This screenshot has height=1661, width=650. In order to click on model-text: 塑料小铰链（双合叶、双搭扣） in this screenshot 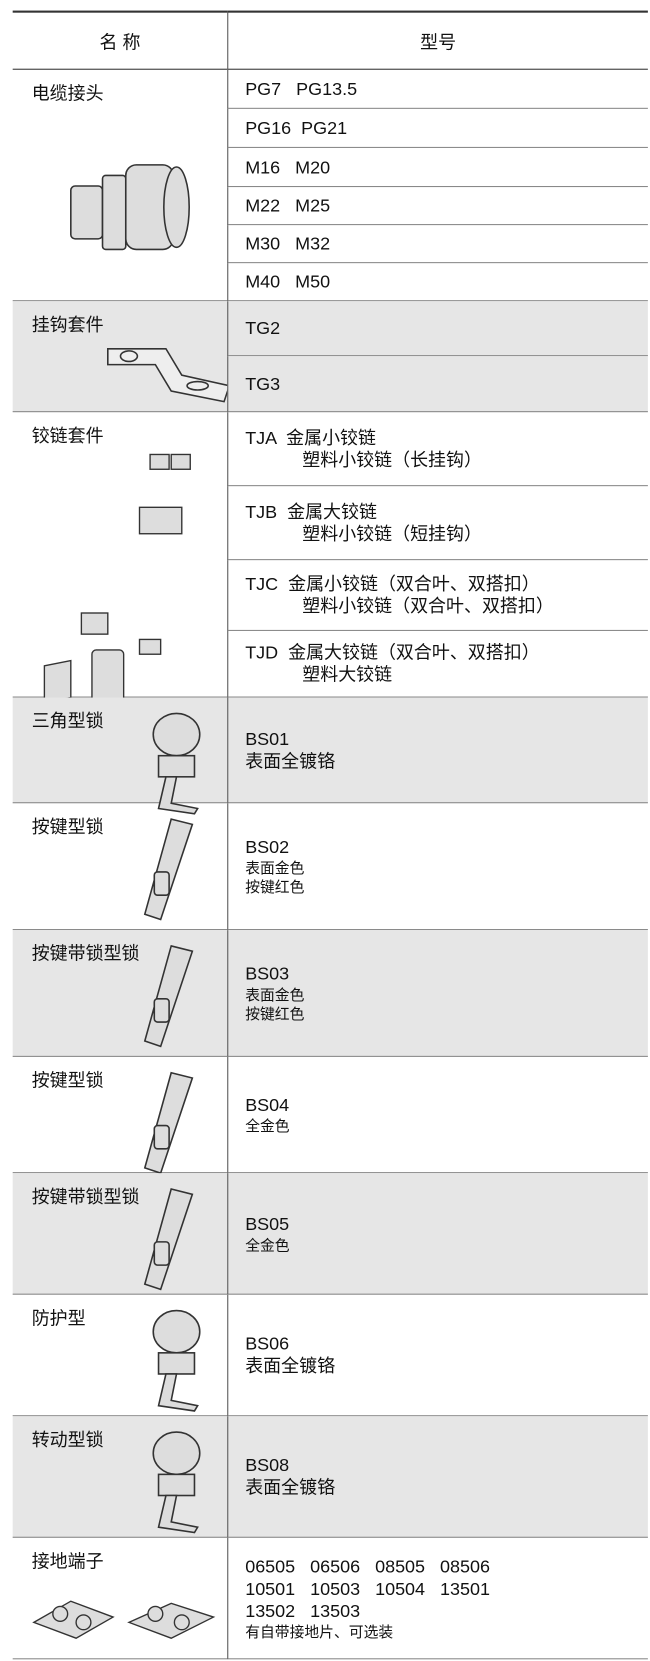, I will do `click(428, 606)`.